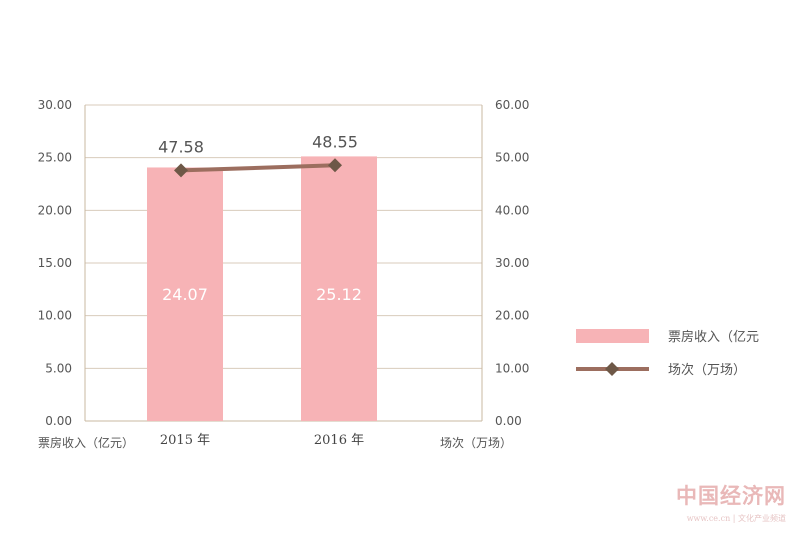  What do you see at coordinates (612, 336) in the screenshot?
I see `legend-swatch-bar` at bounding box center [612, 336].